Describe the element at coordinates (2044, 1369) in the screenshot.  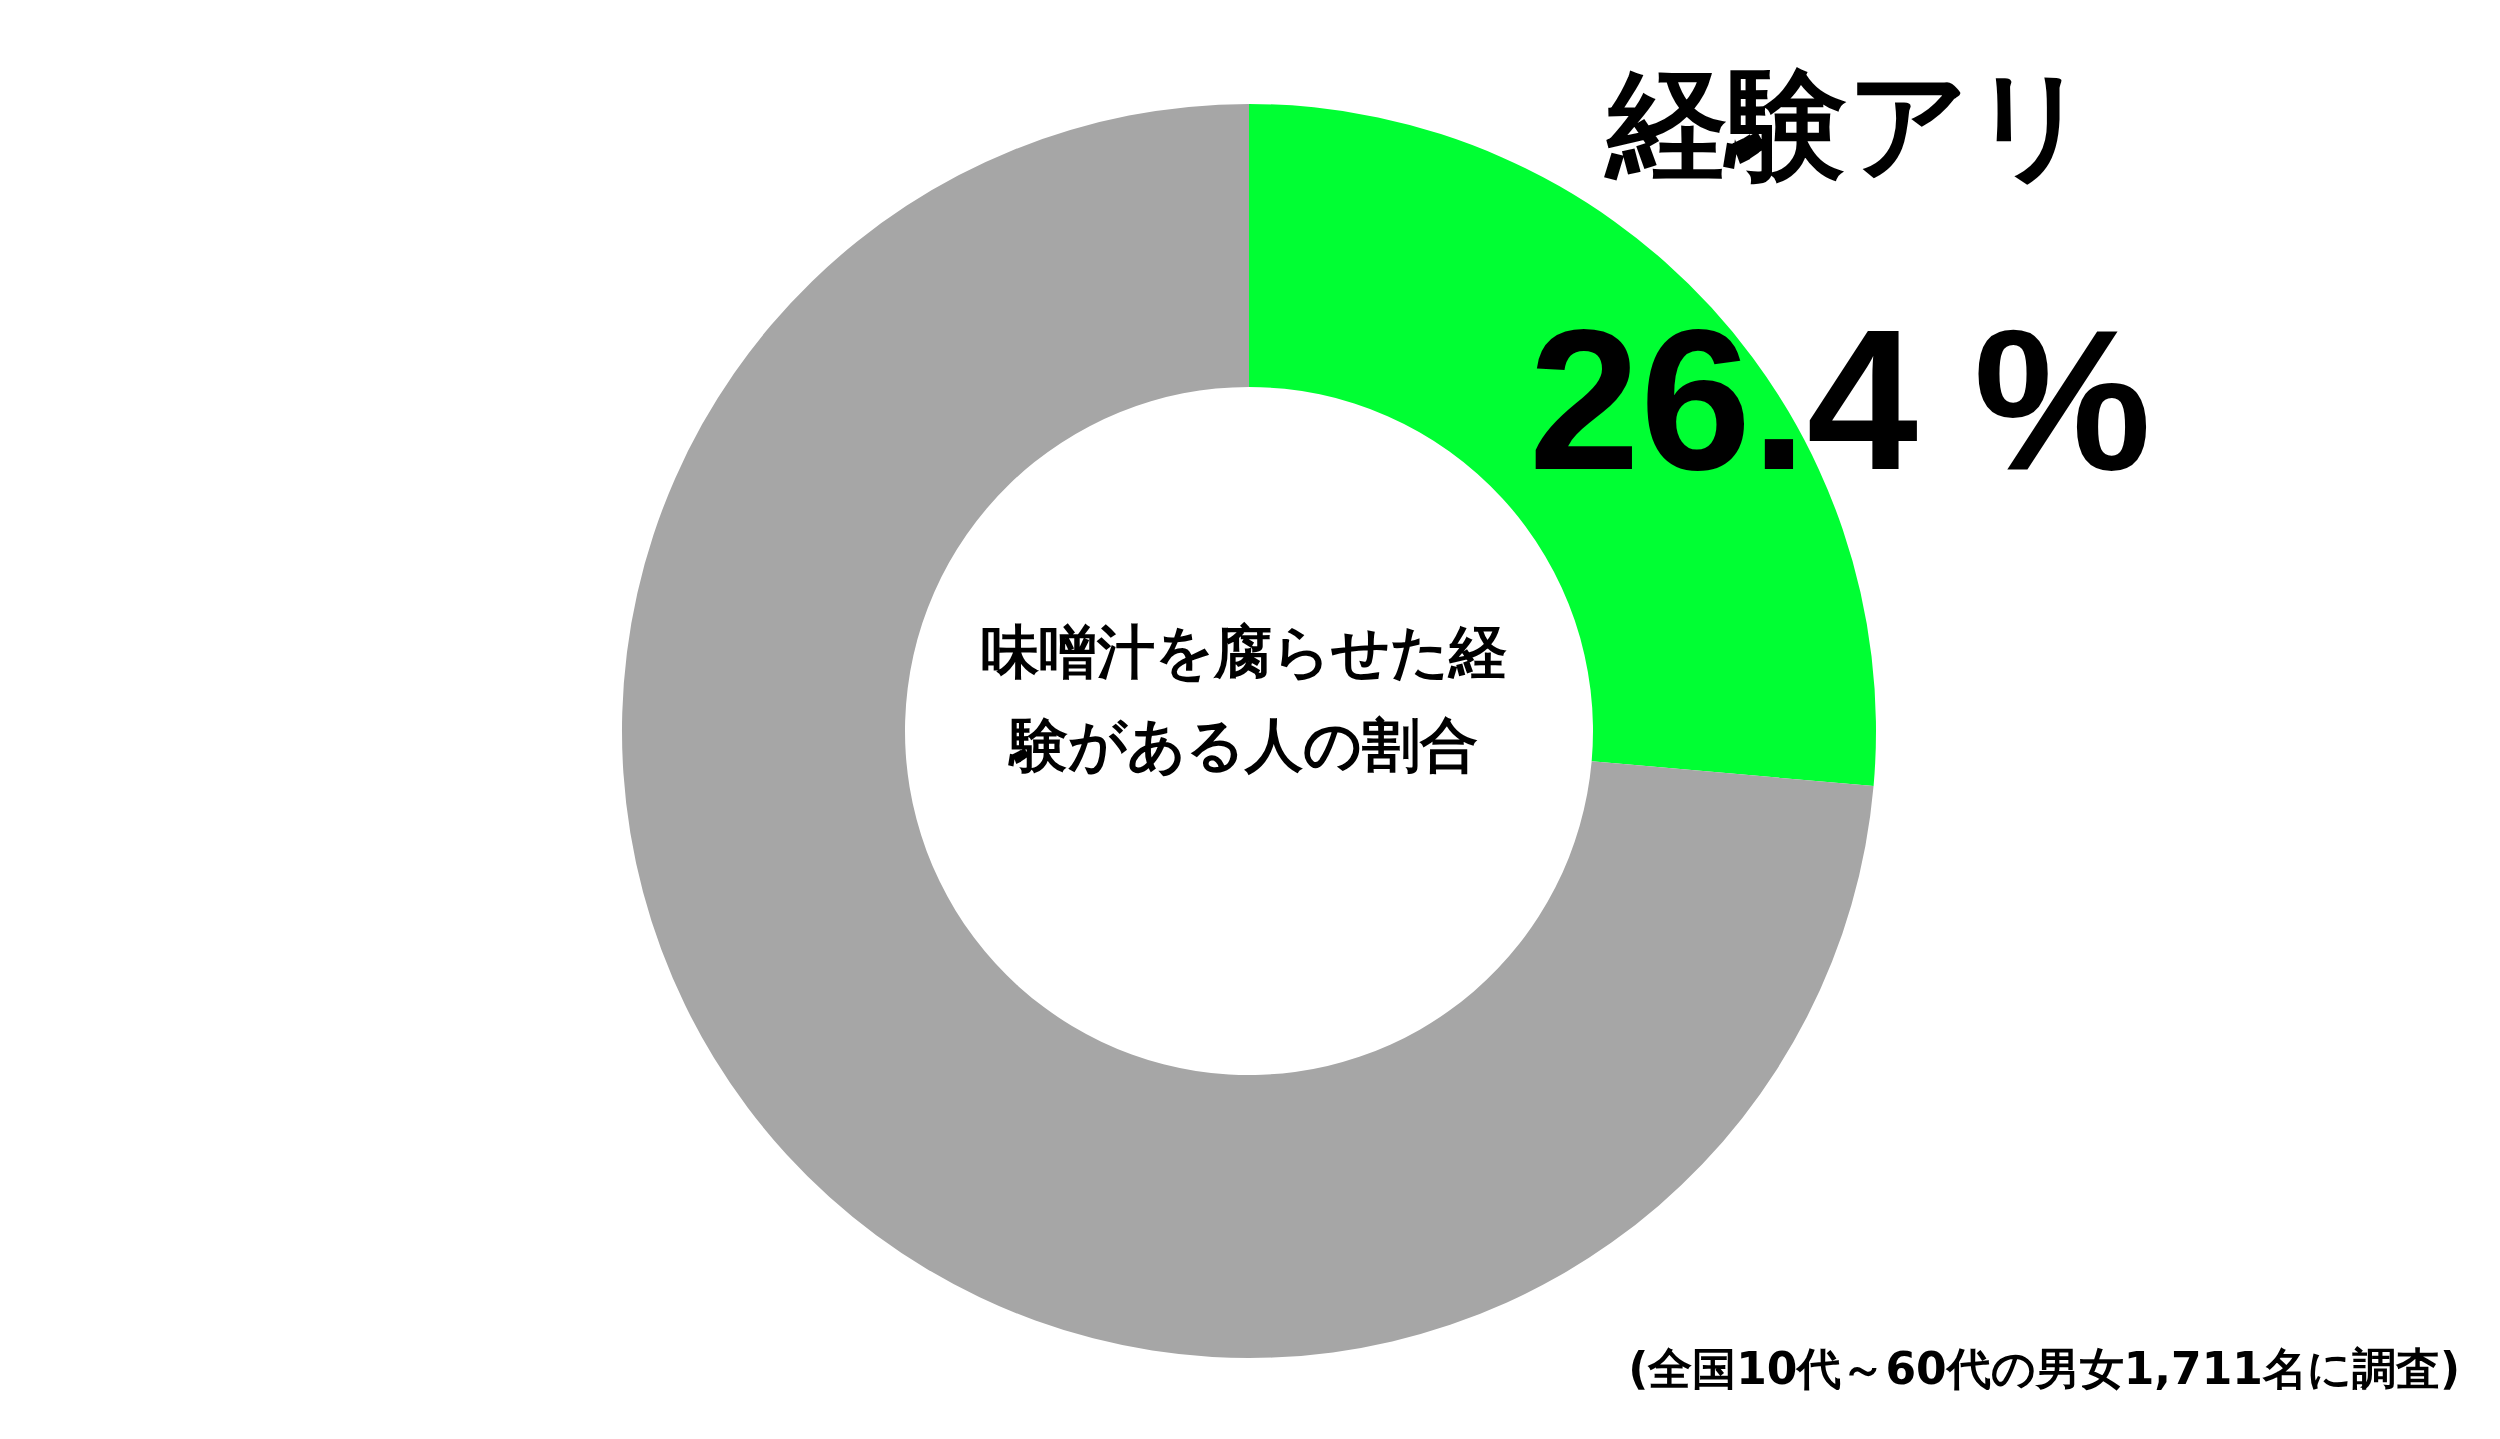
I see `text: (全国10代～60代の男女1,711名に調査)` at that location.